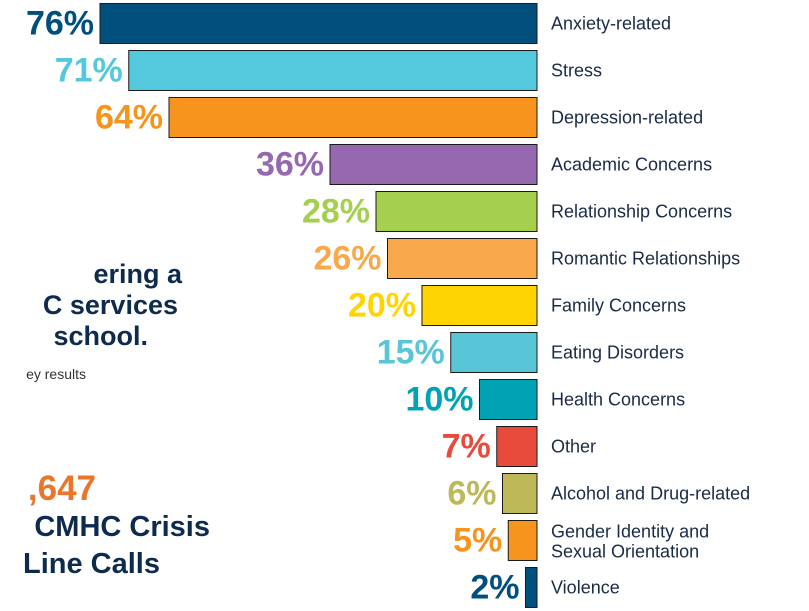 The image size is (809, 611). I want to click on value-label: 7%, so click(466, 447).